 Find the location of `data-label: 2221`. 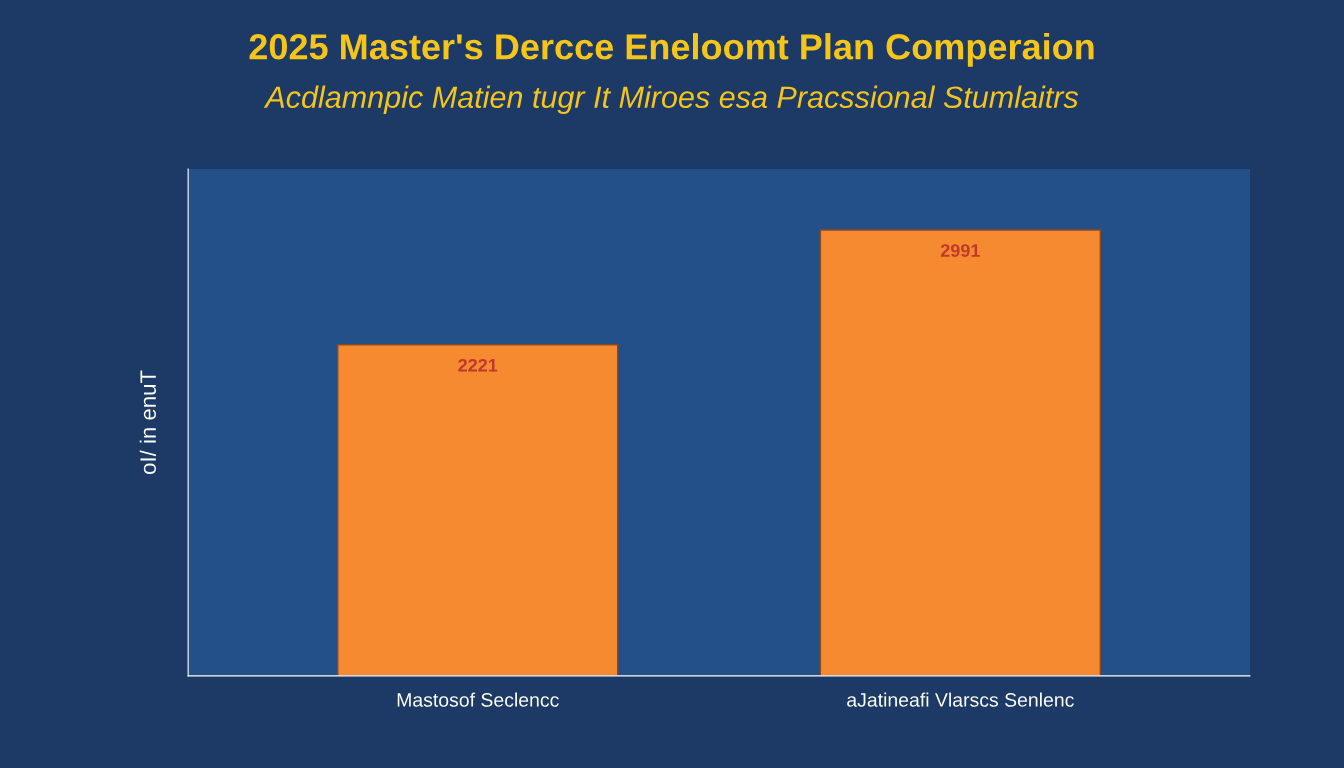

data-label: 2221 is located at coordinates (478, 365).